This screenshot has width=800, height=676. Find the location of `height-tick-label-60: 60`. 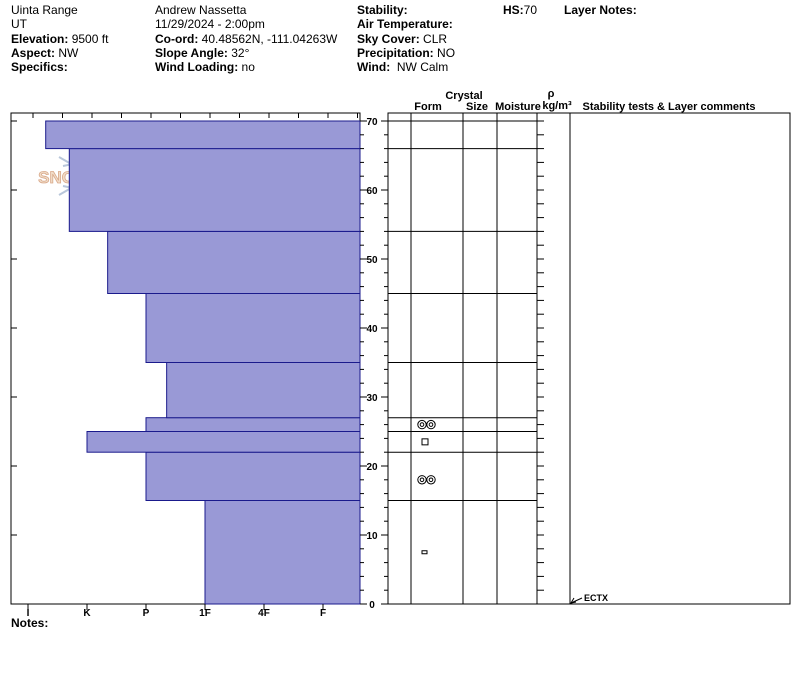

height-tick-label-60: 60 is located at coordinates (372, 191).